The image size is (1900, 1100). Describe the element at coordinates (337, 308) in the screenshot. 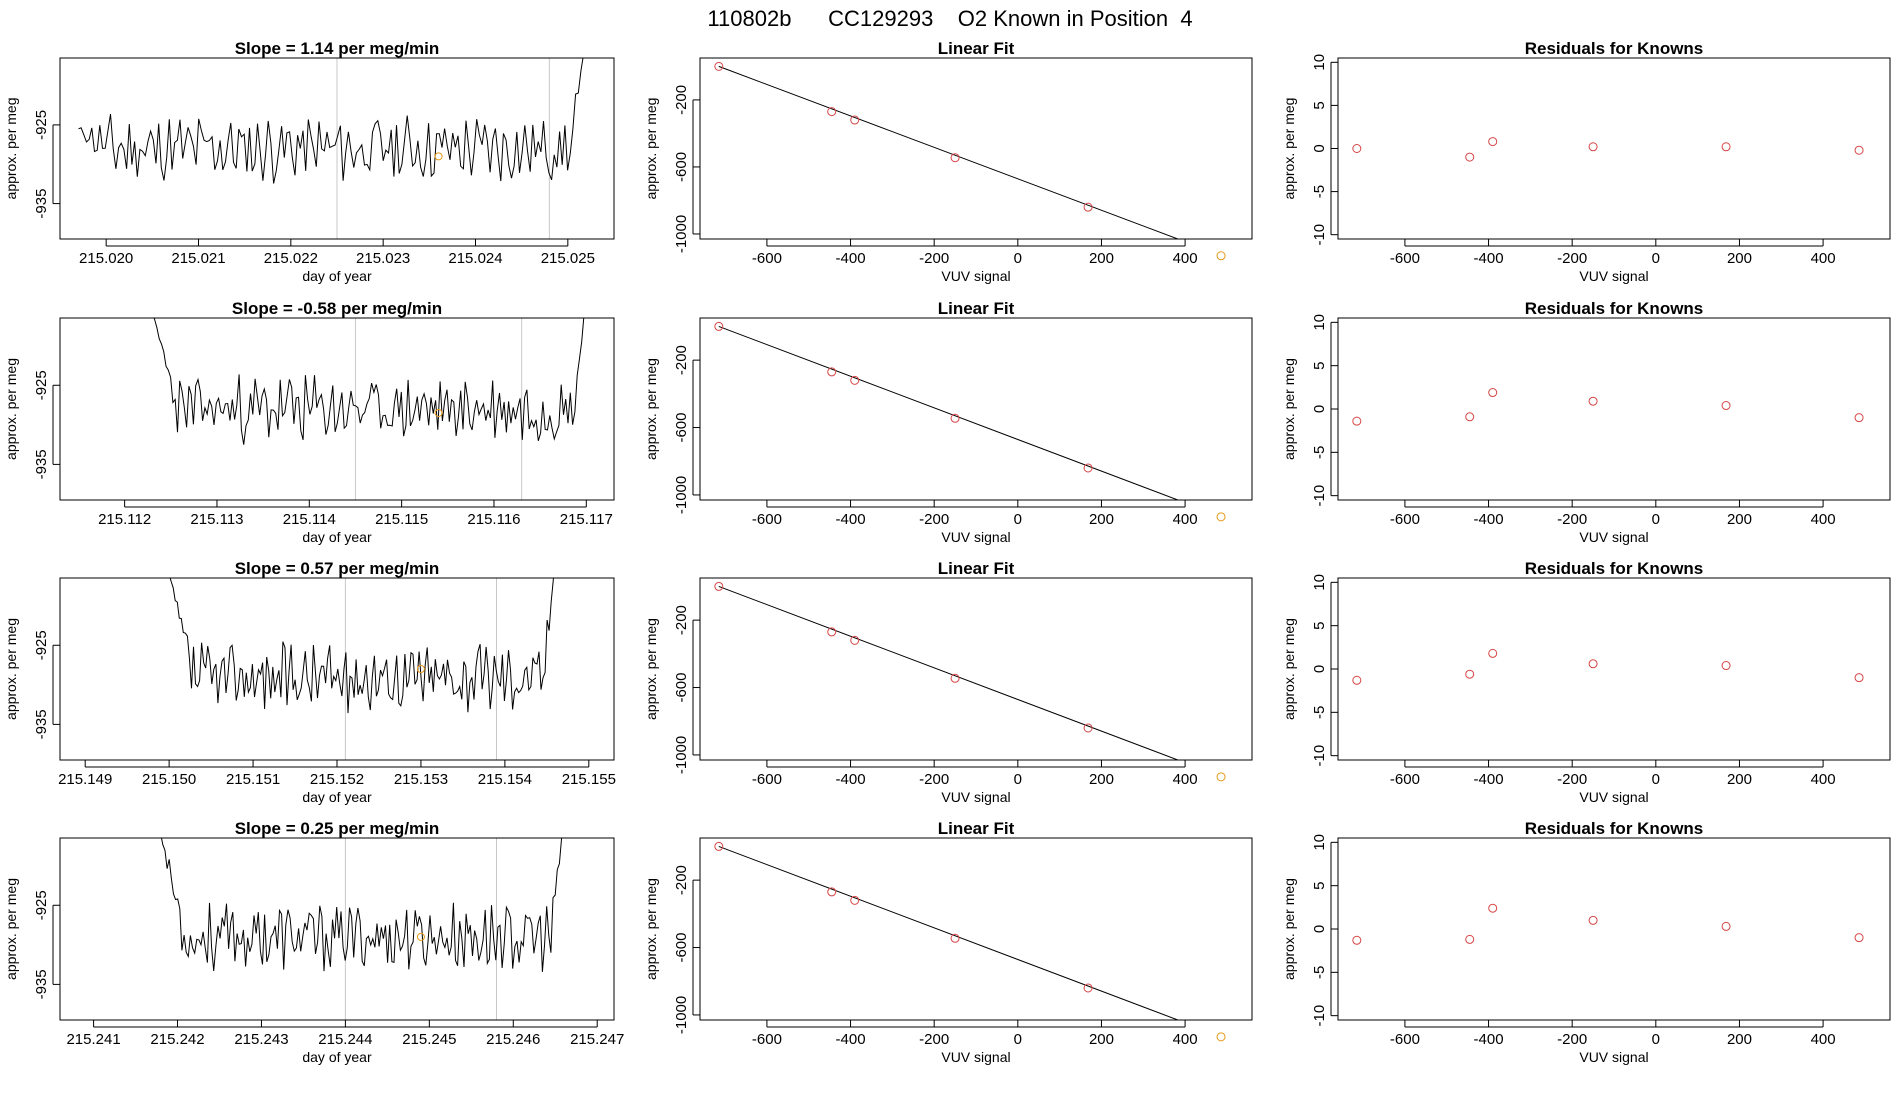

I see `panel-title: Slope = -0.58 per meg/min` at that location.